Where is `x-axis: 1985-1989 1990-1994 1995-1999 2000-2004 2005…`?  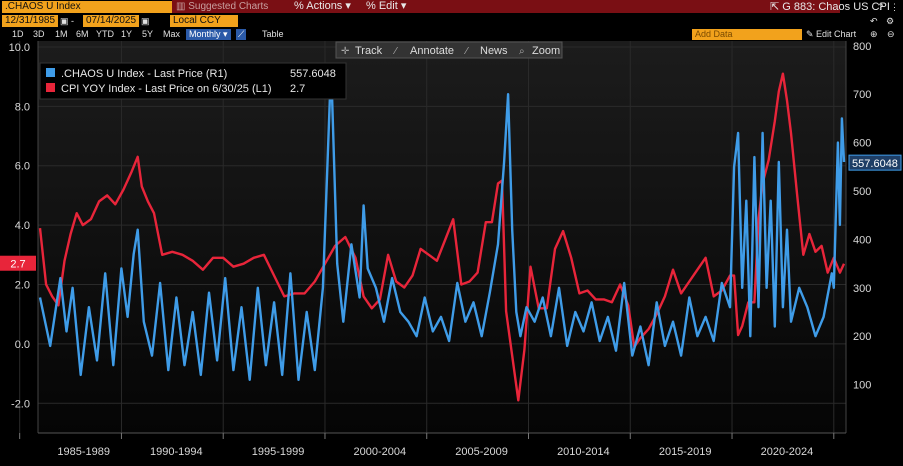 x-axis: 1985-1989 1990-1994 1995-1999 2000-2004 2005… is located at coordinates (432, 445).